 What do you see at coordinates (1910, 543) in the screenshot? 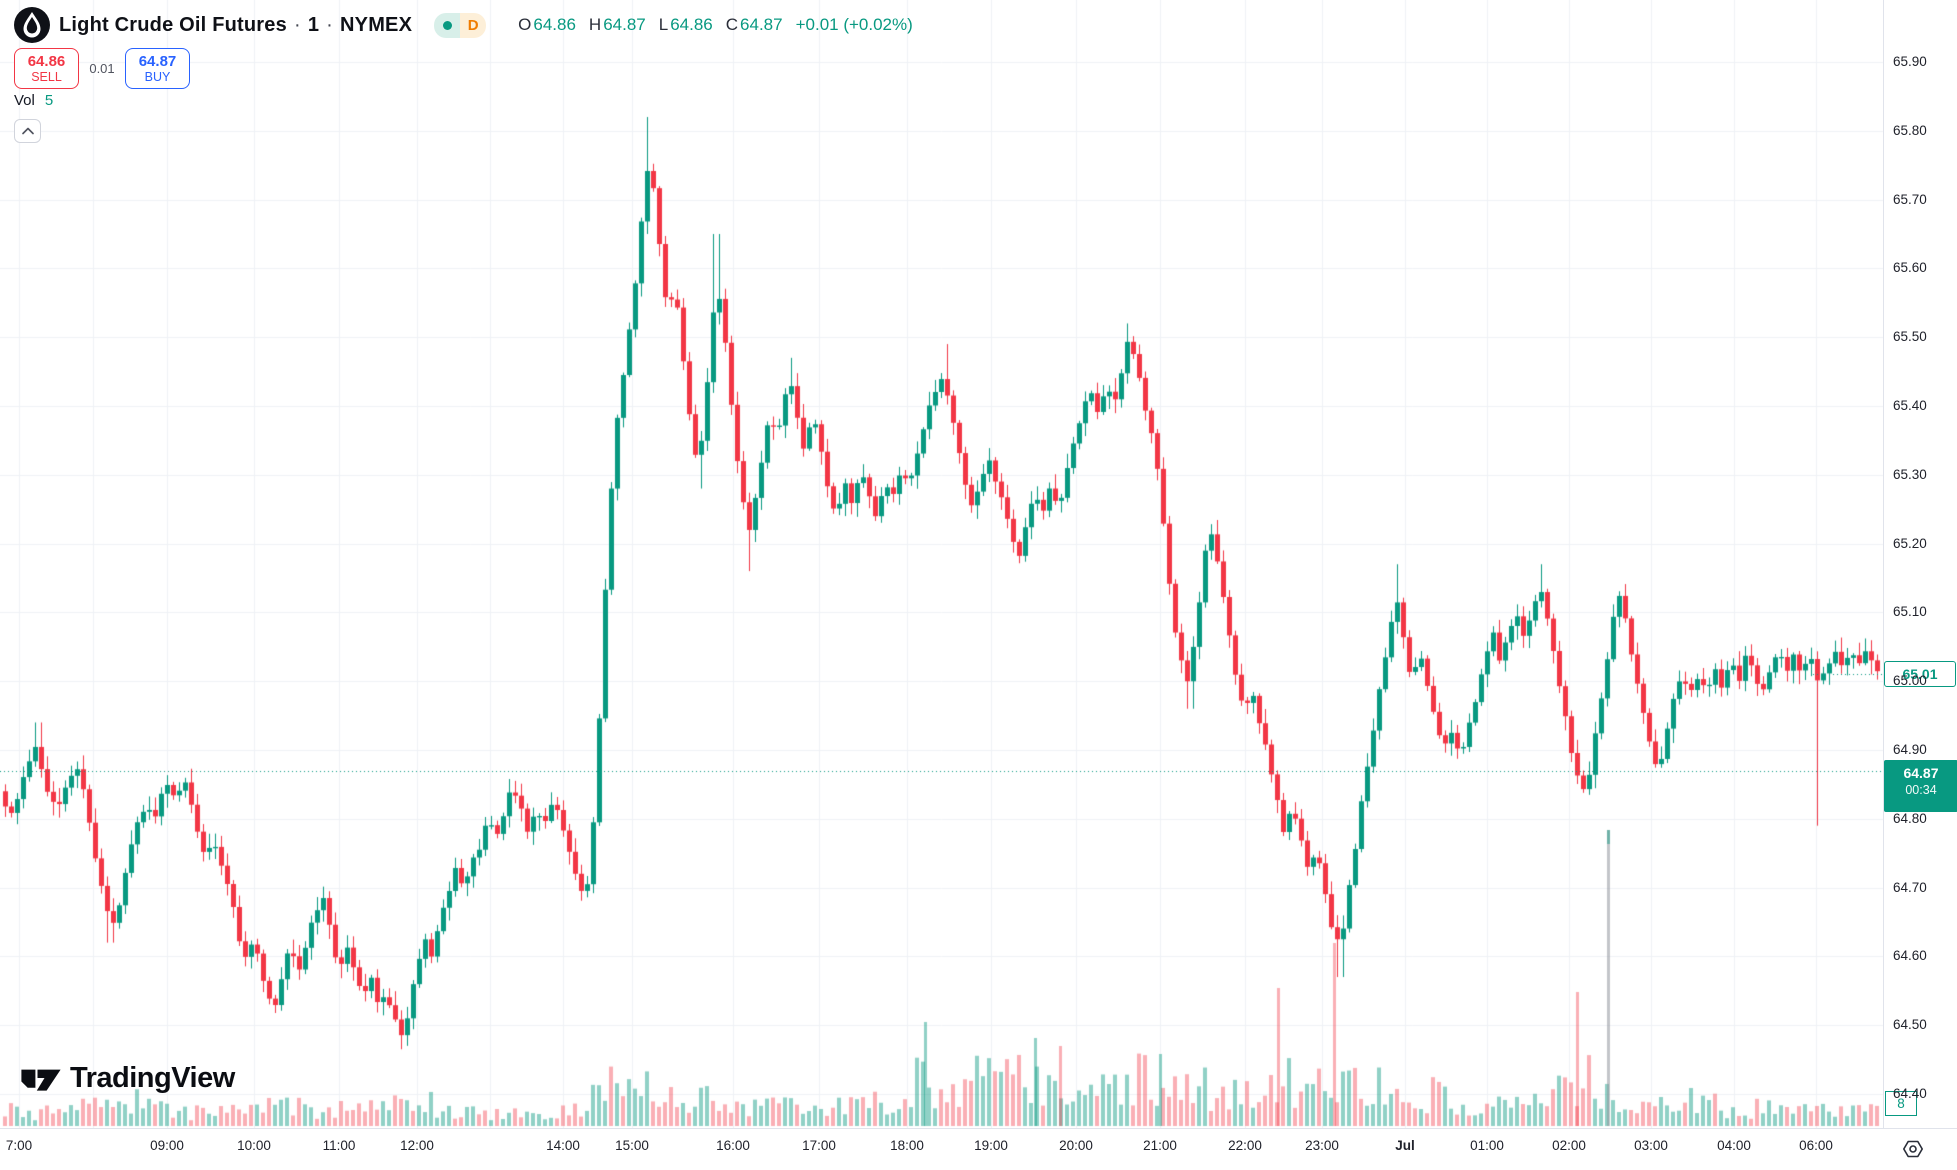
I see `price-axis-label: 65.20` at bounding box center [1910, 543].